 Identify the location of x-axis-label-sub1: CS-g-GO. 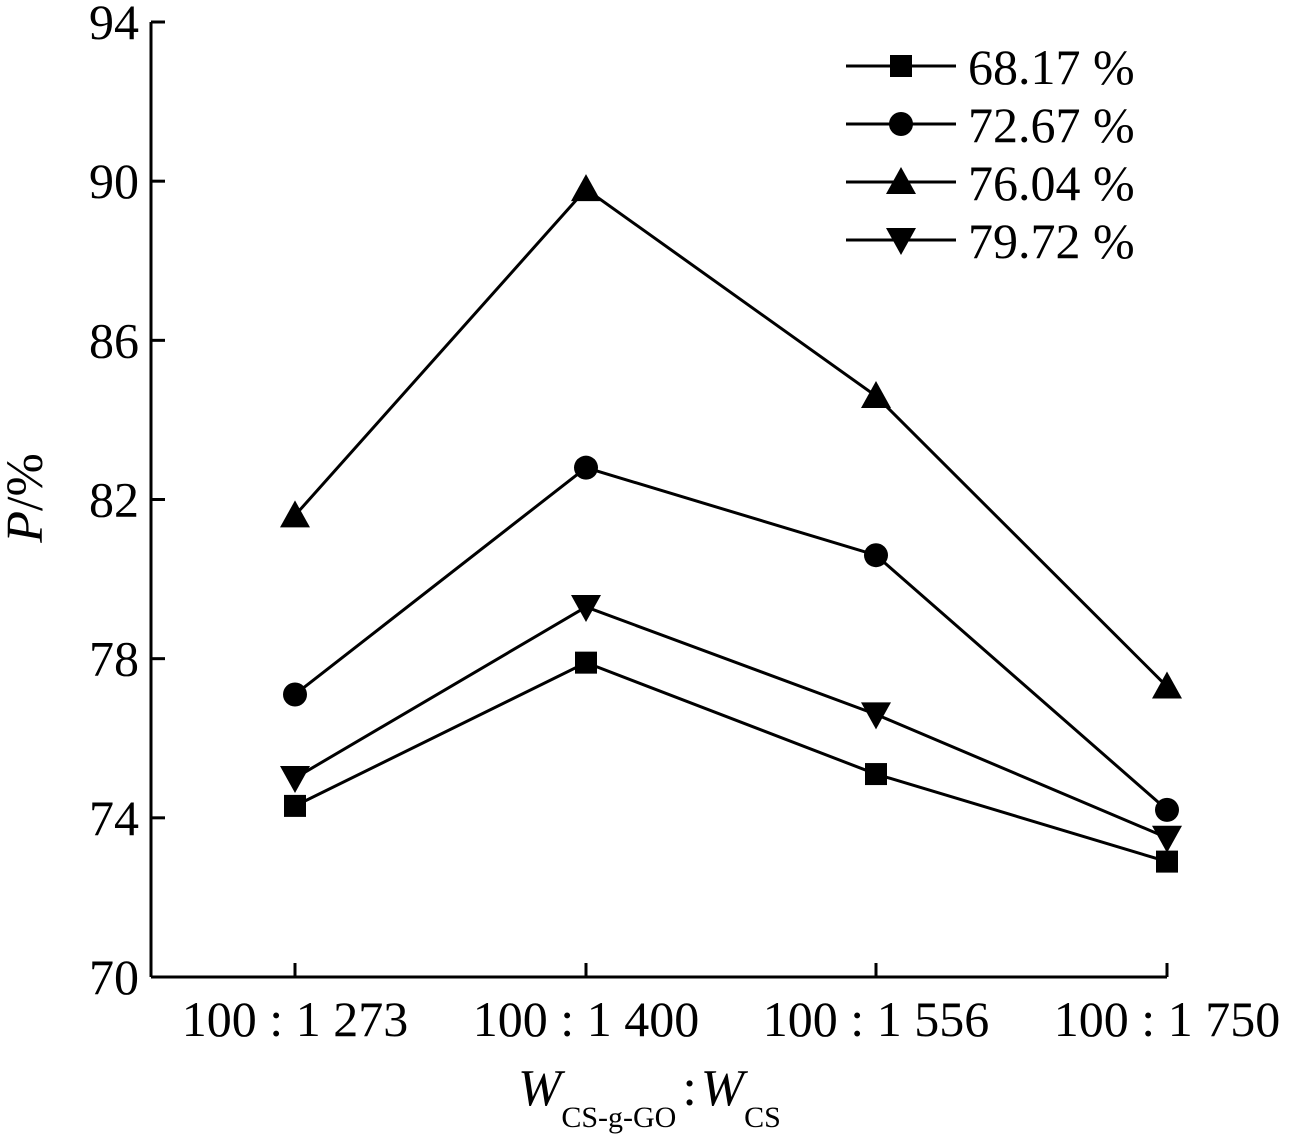
(618, 1117).